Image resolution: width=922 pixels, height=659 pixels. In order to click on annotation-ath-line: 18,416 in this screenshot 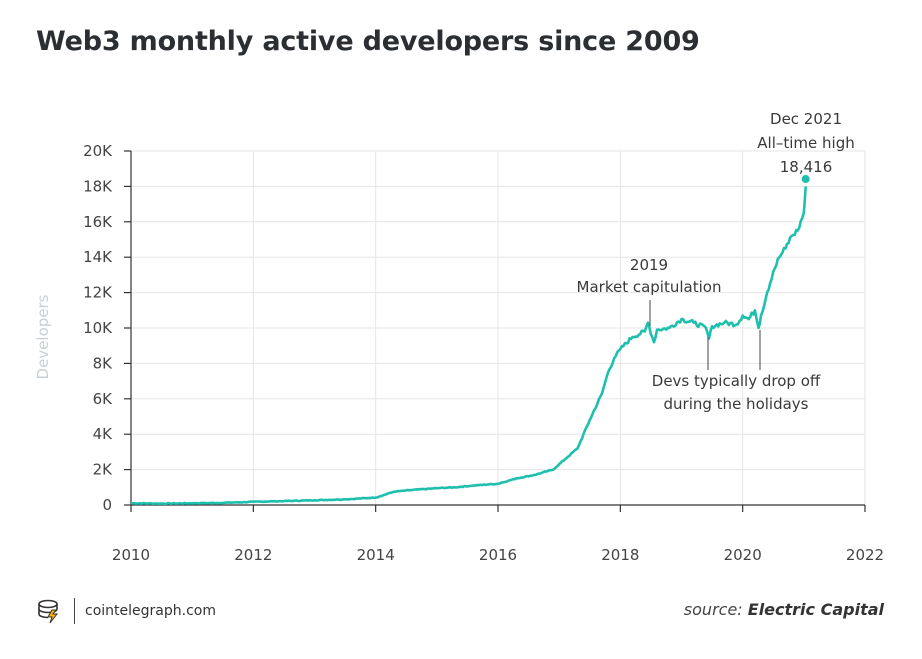, I will do `click(806, 167)`.